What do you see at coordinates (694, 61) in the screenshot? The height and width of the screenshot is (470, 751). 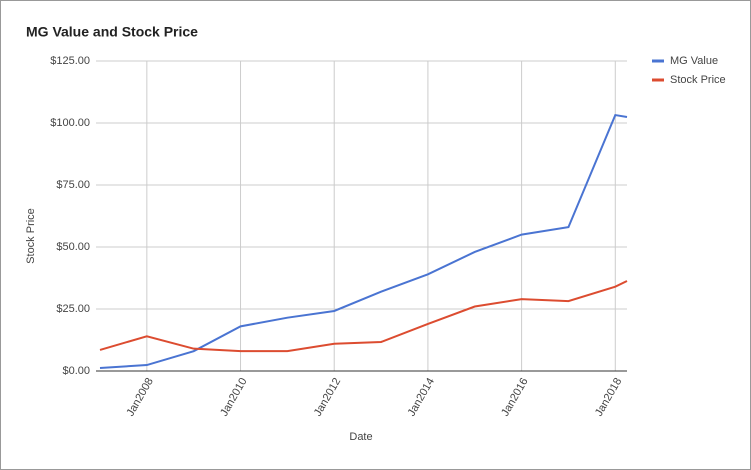 I see `legend-label: MG Value` at bounding box center [694, 61].